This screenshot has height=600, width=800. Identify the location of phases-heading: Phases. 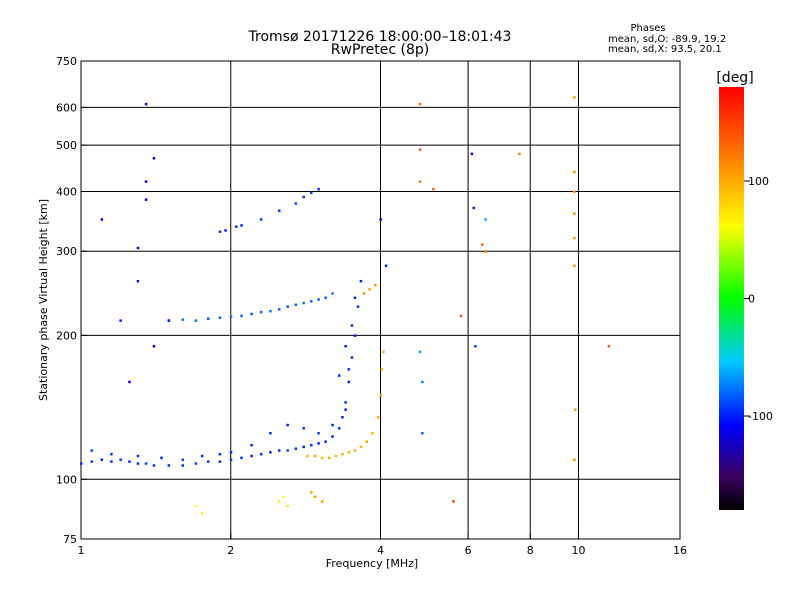
(647, 28).